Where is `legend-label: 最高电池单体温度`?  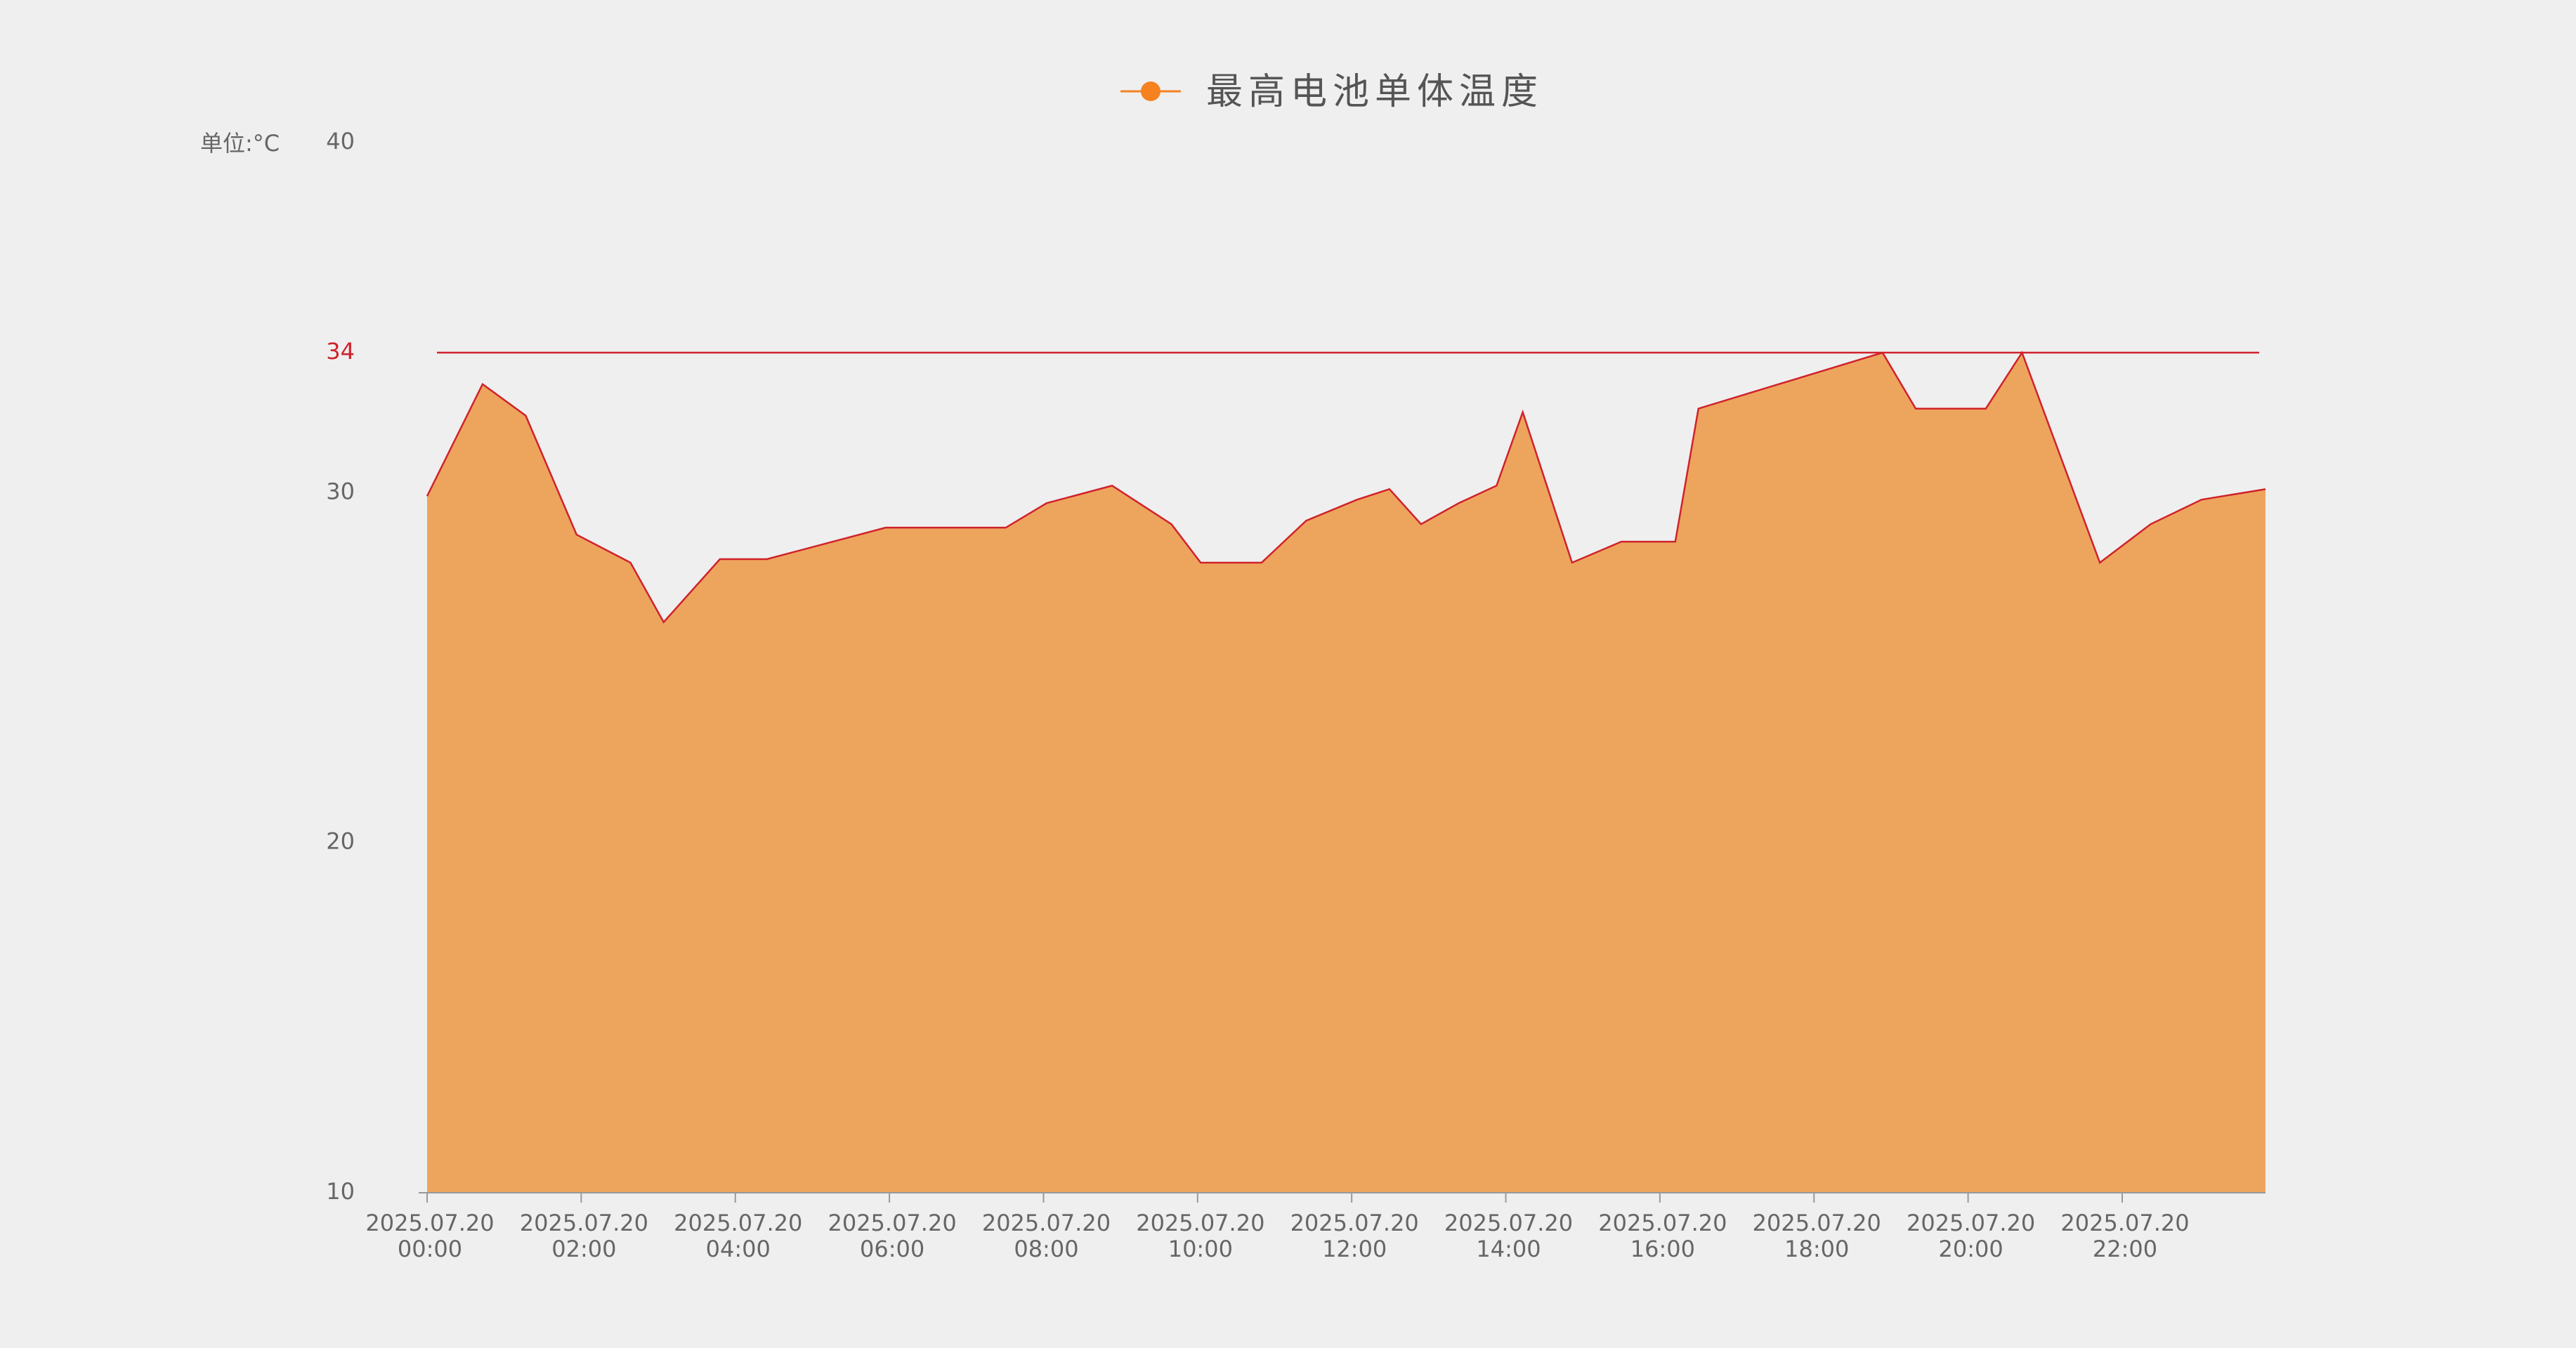
legend-label: 最高电池单体温度 is located at coordinates (1374, 92).